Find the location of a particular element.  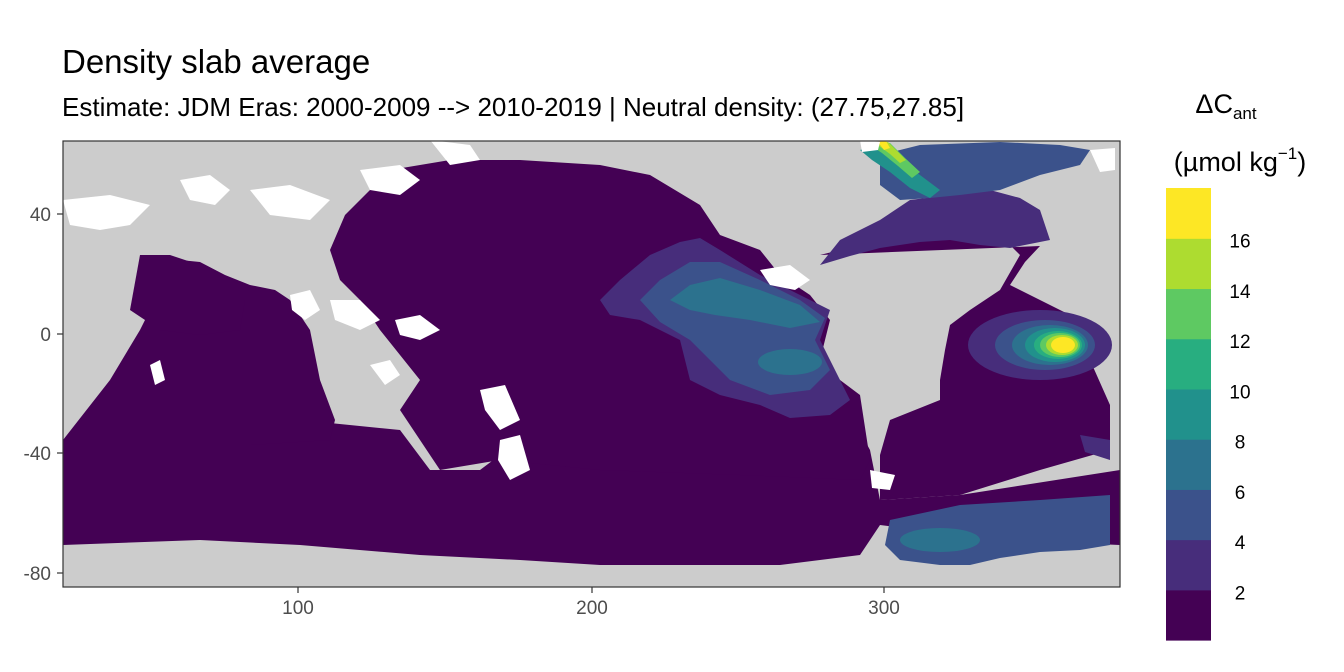

north-atlantic-anomaly is located at coordinates (955, 203).